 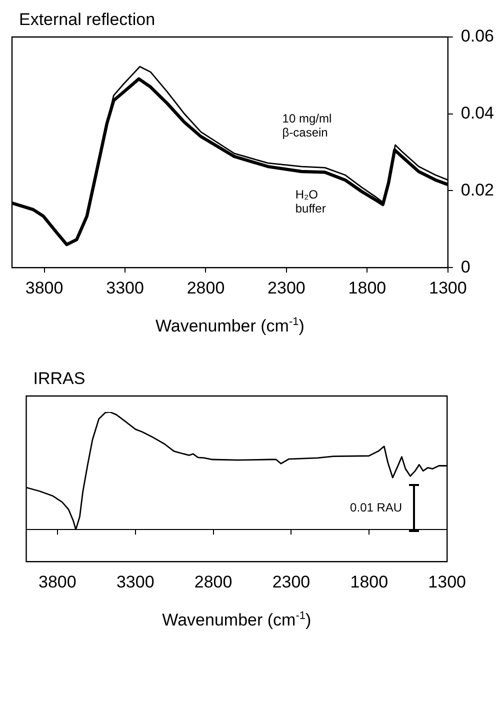 I want to click on annotation: 0.01 RAU, so click(x=376, y=507).